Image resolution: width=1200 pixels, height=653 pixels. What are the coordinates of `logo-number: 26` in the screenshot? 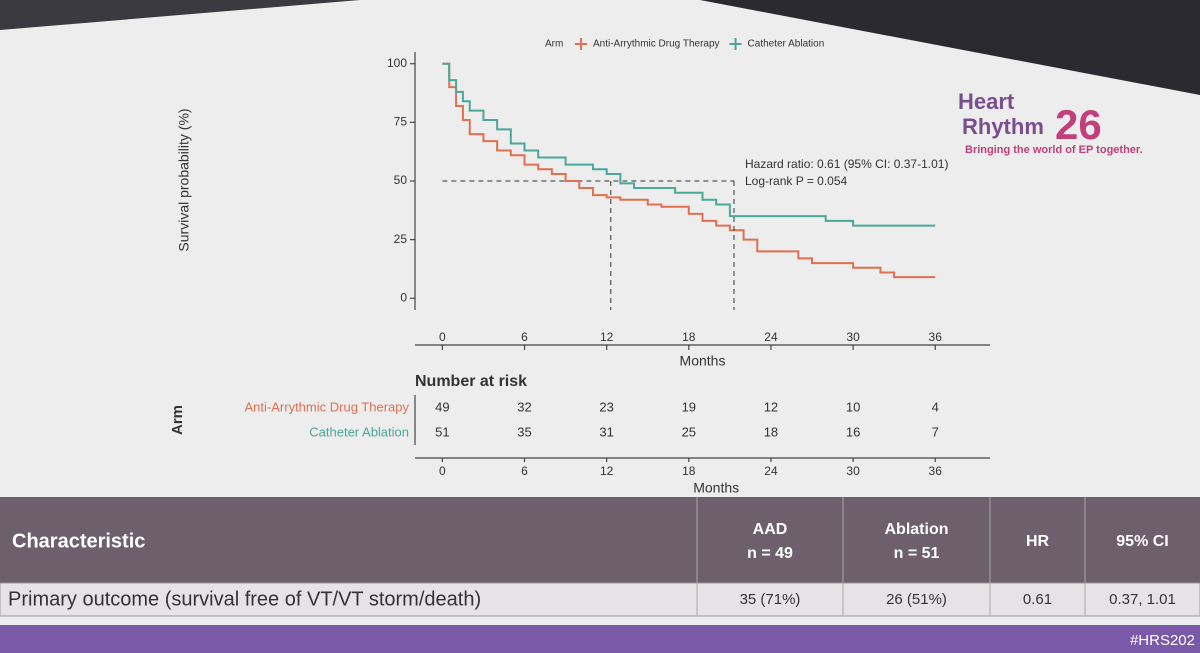 It's located at (1078, 124).